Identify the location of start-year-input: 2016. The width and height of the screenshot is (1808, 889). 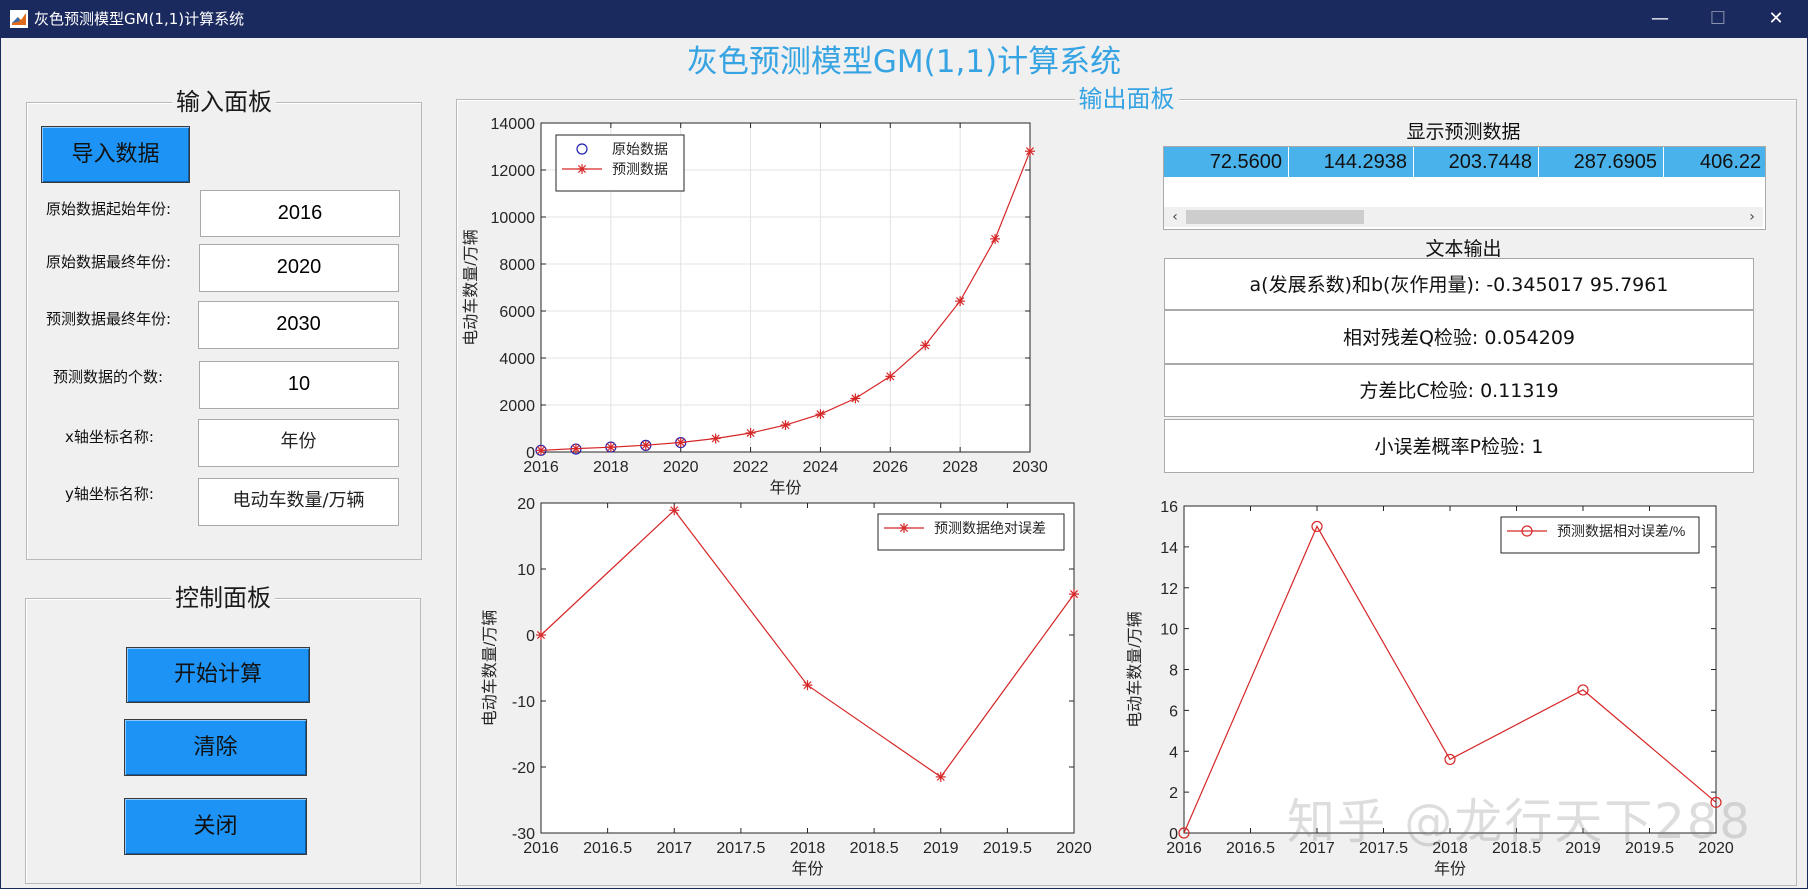
(300, 213).